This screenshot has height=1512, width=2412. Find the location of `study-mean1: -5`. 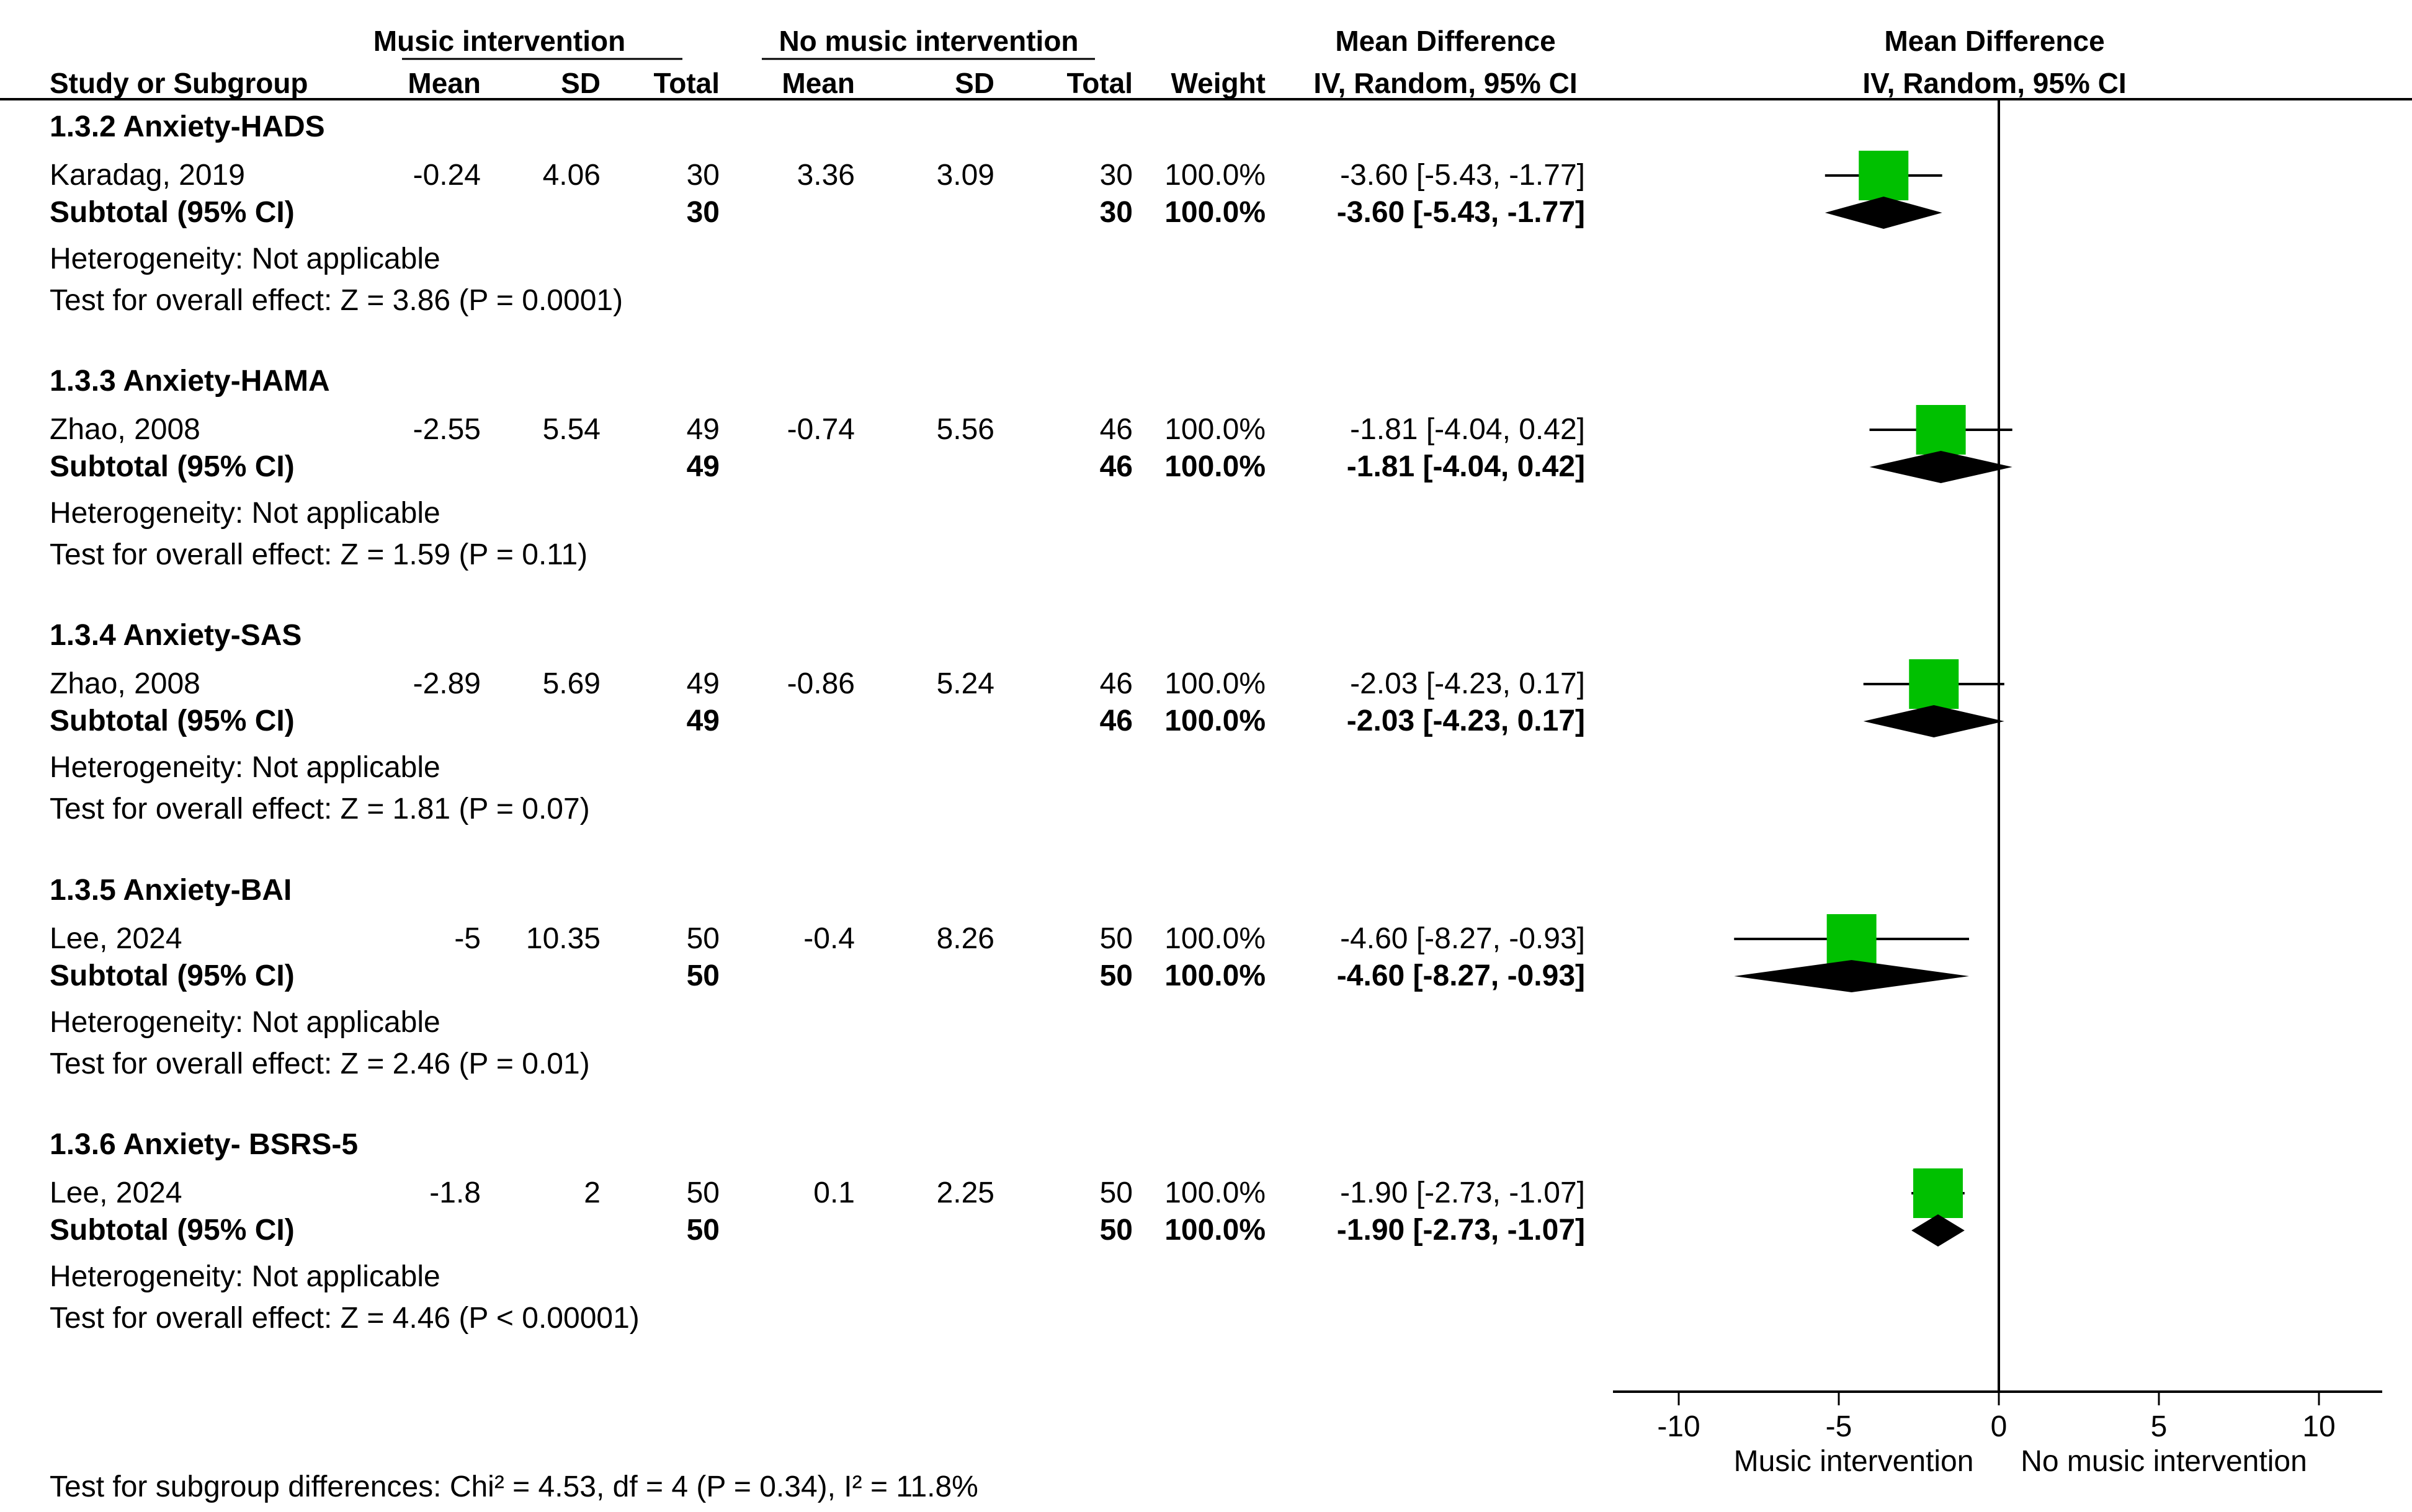

study-mean1: -5 is located at coordinates (467, 938).